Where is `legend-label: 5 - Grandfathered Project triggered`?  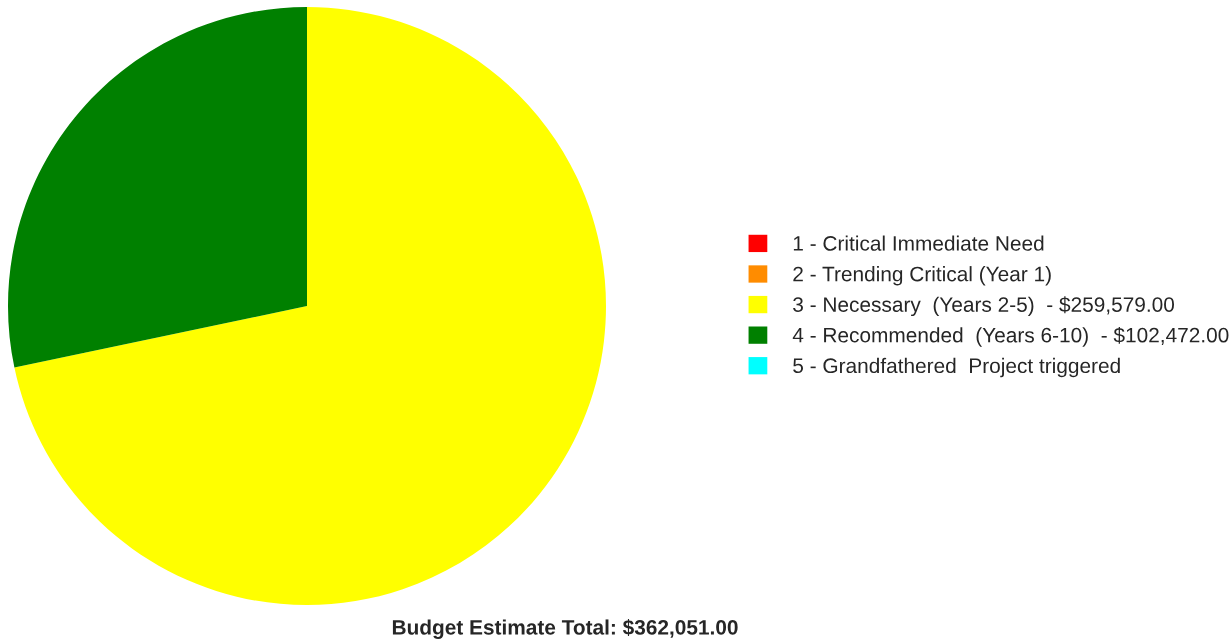
legend-label: 5 - Grandfathered Project triggered is located at coordinates (956, 367).